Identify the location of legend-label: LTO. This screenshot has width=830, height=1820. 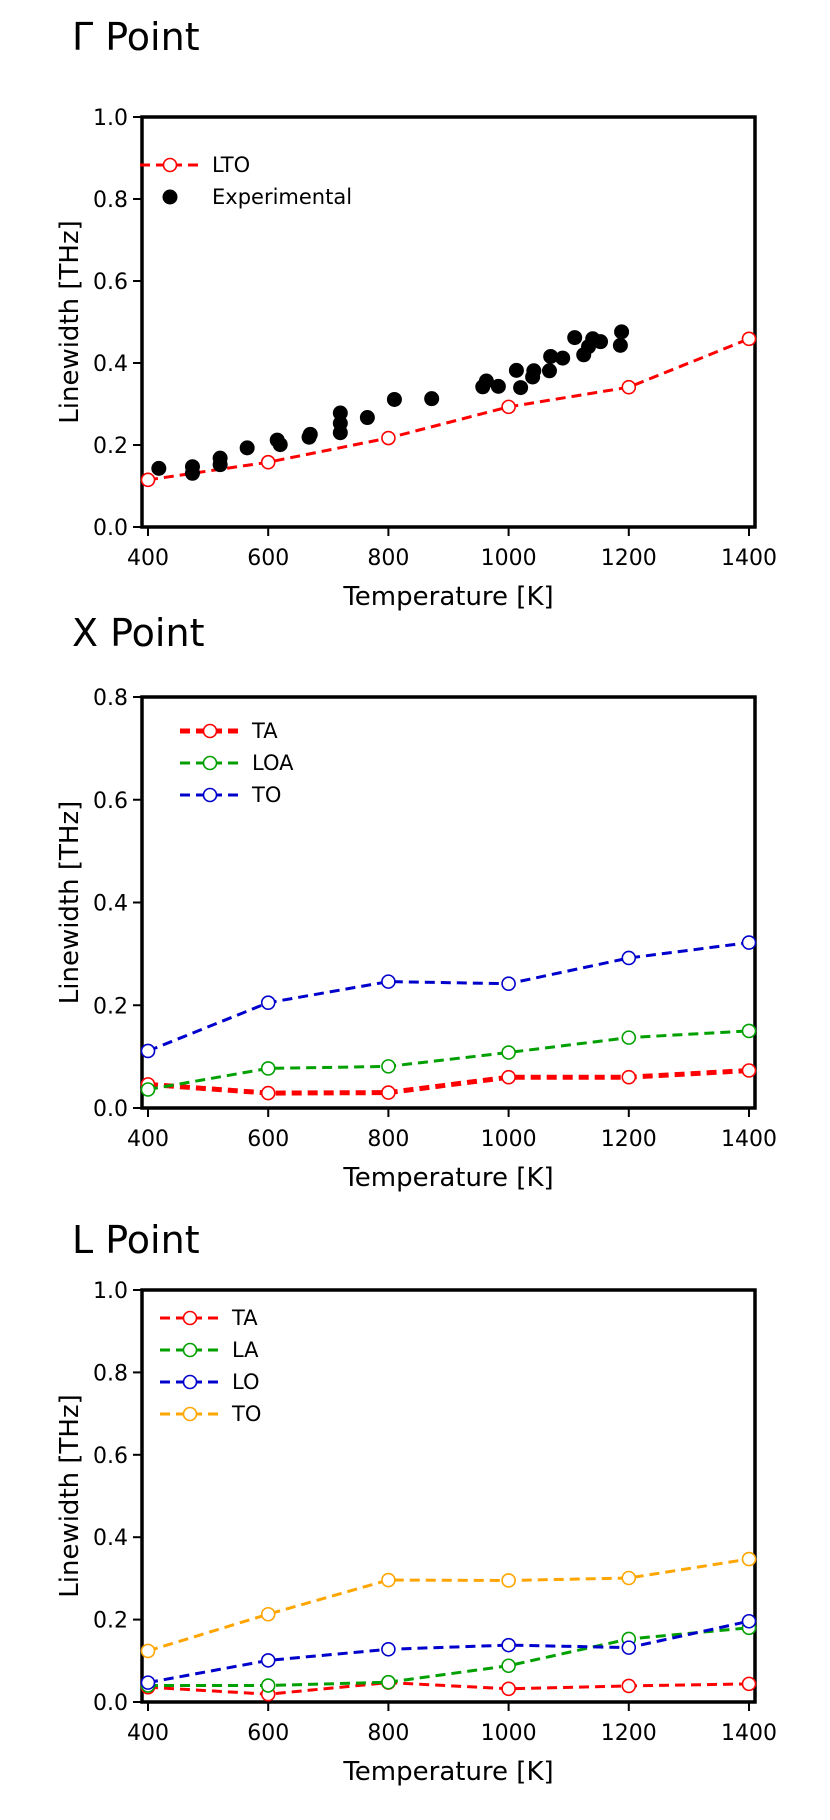
(231, 165).